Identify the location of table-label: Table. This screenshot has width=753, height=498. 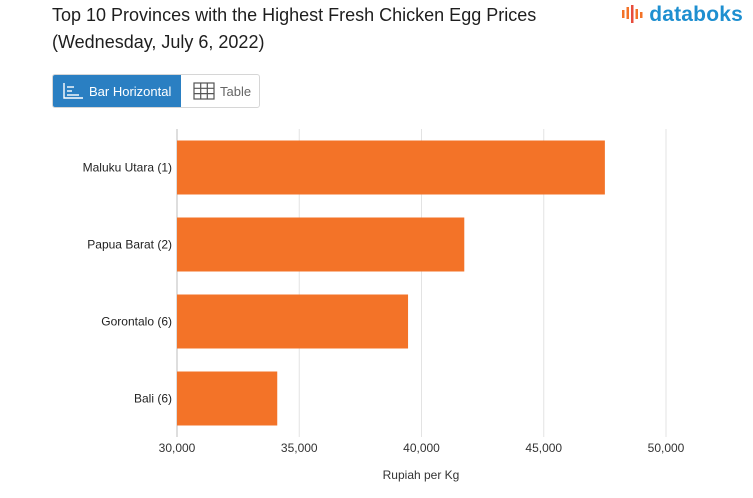
(236, 91).